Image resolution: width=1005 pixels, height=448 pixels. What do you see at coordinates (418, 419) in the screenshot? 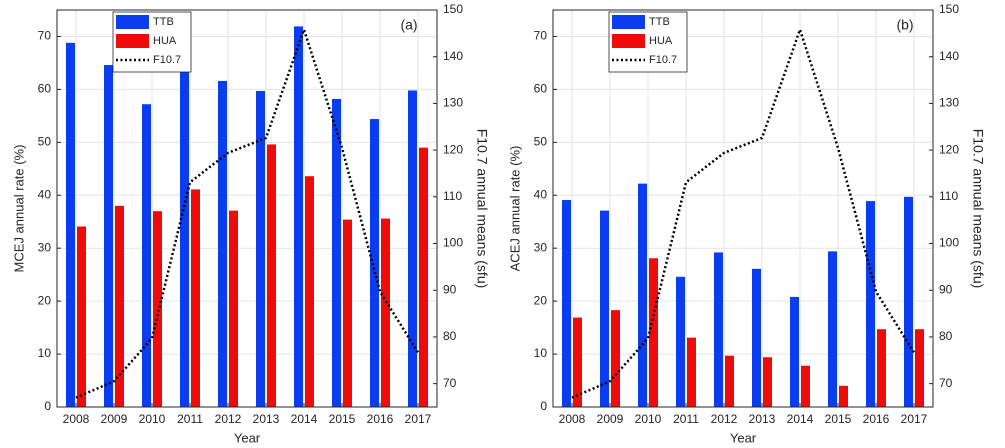
I see `x-tick-label: 2017` at bounding box center [418, 419].